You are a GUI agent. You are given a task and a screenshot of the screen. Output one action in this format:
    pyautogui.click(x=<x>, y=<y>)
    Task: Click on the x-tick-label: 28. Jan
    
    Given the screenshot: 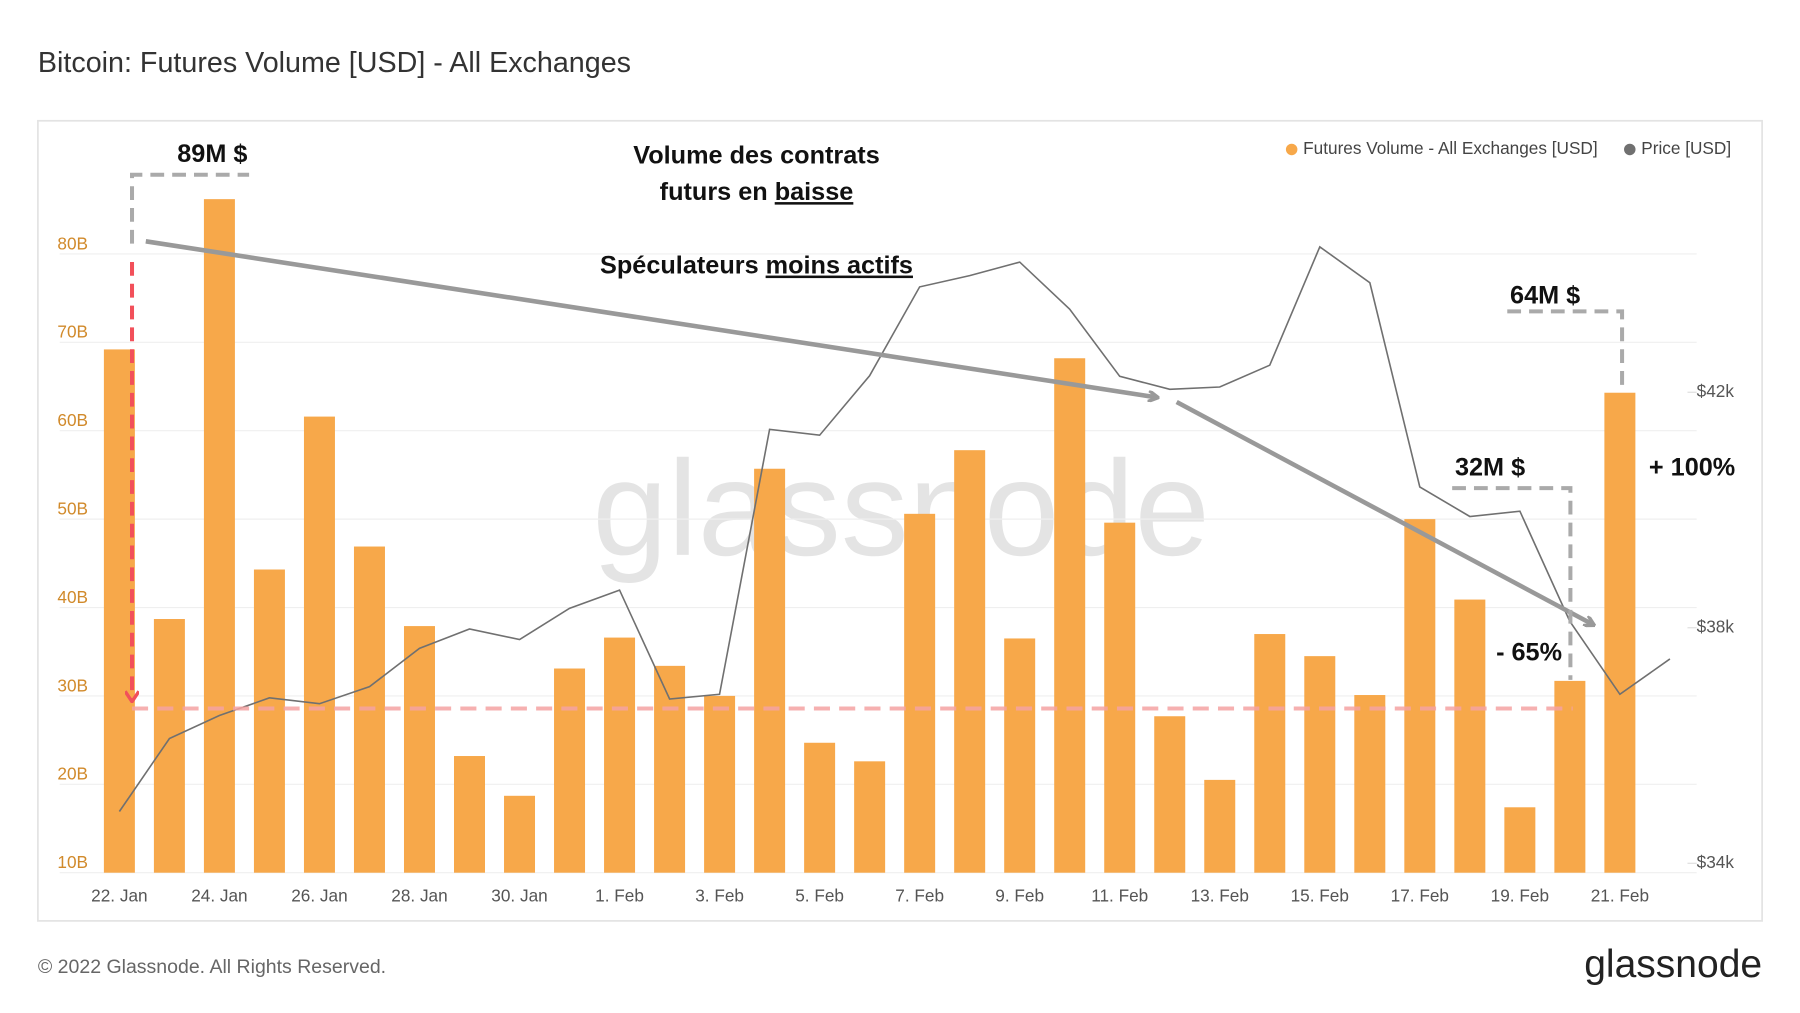 What is the action you would take?
    pyautogui.click(x=419, y=895)
    